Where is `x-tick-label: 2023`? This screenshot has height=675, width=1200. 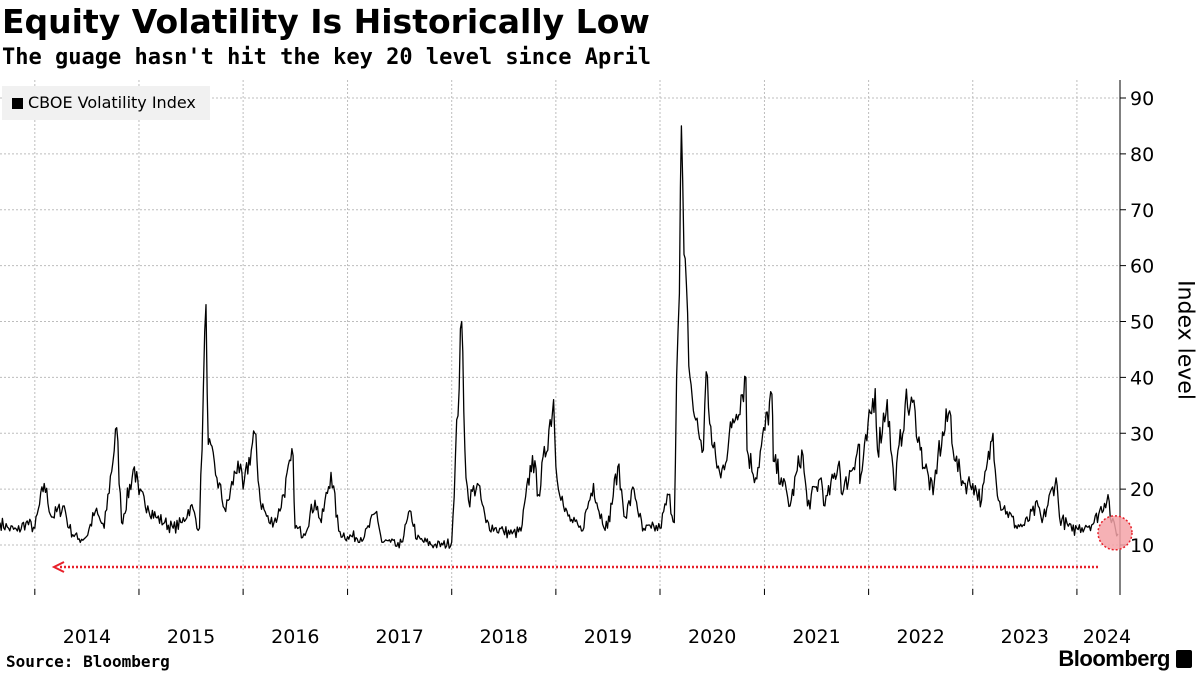
x-tick-label: 2023 is located at coordinates (1025, 637).